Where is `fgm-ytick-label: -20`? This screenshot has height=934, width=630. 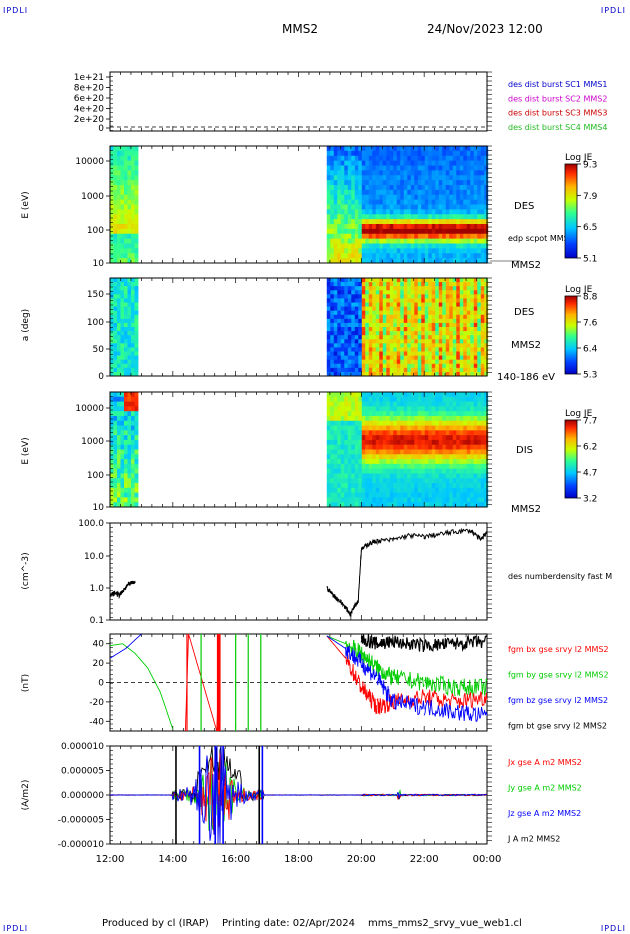 fgm-ytick-label: -20 is located at coordinates (96, 703).